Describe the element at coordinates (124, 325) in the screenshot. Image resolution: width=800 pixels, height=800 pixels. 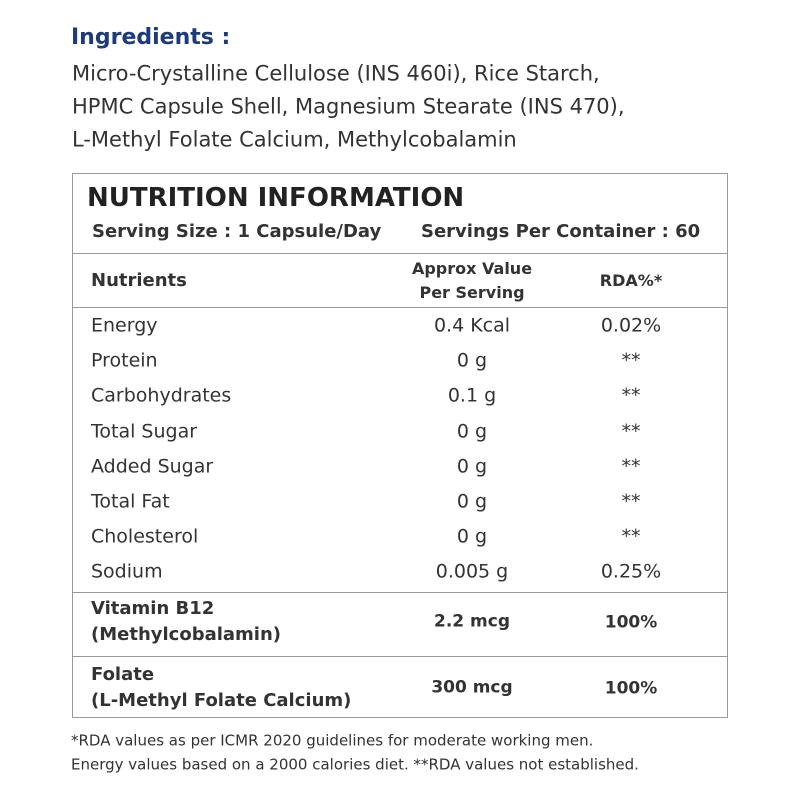
I see `nutrient-name: Energy` at that location.